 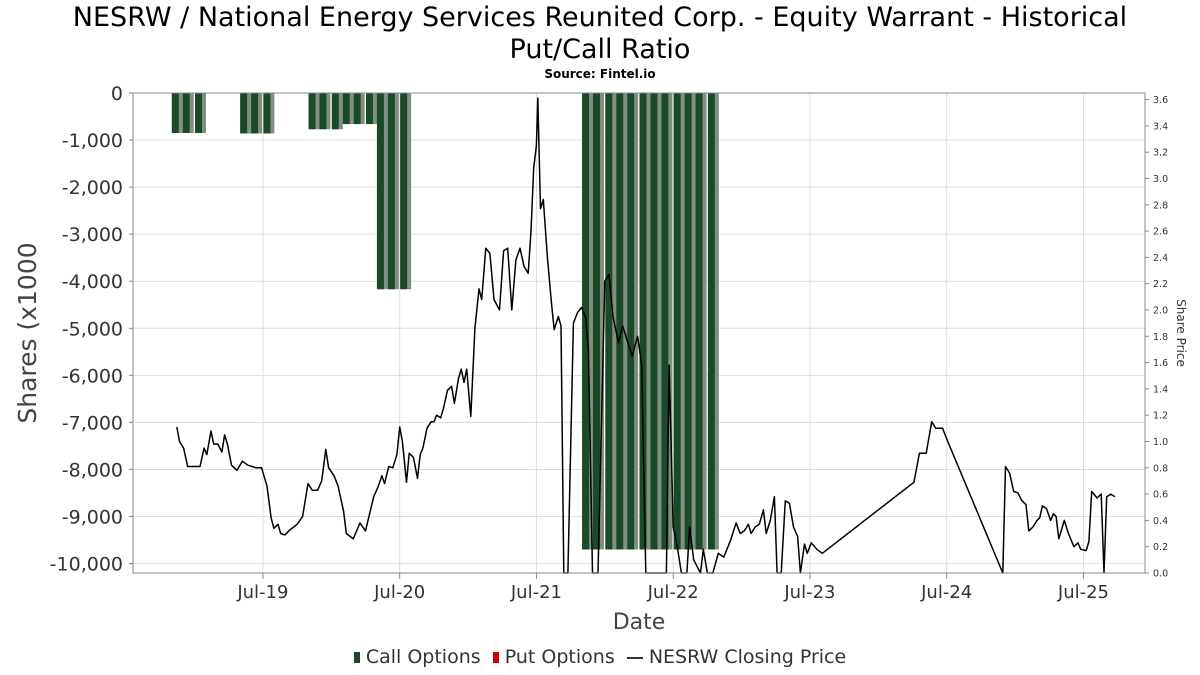 I want to click on right-y-axis-label: Share Price, so click(x=1181, y=333).